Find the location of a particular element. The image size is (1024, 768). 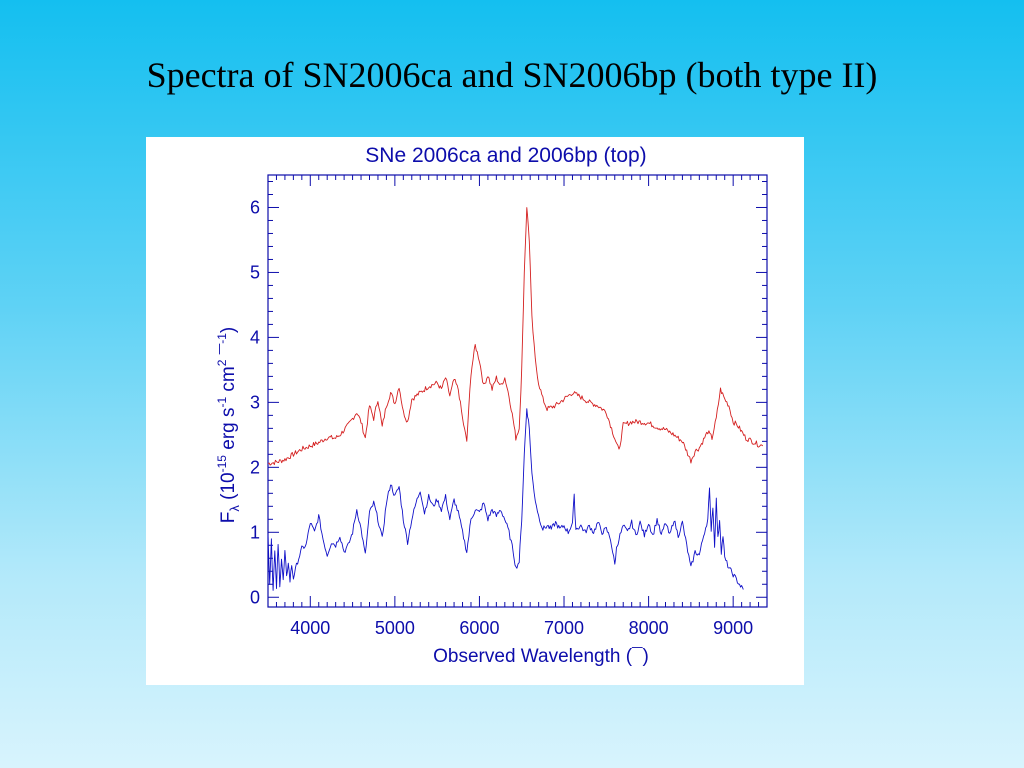

x-tick-label: 6000 is located at coordinates (479, 628).